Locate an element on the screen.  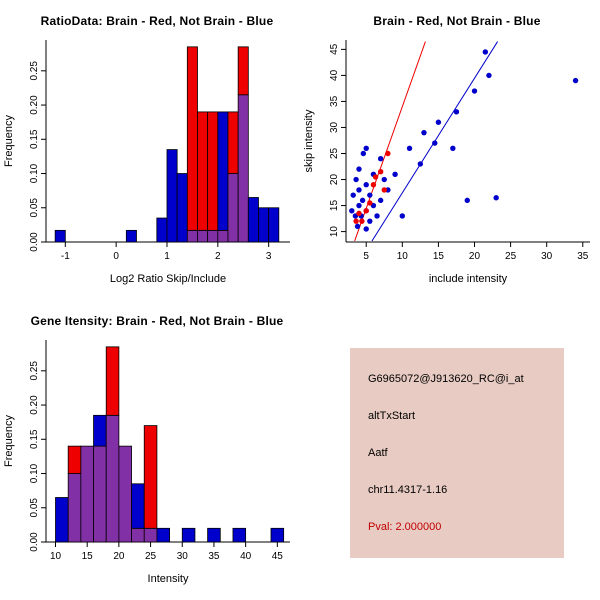
svg-text: 0 is located at coordinates (116, 256).